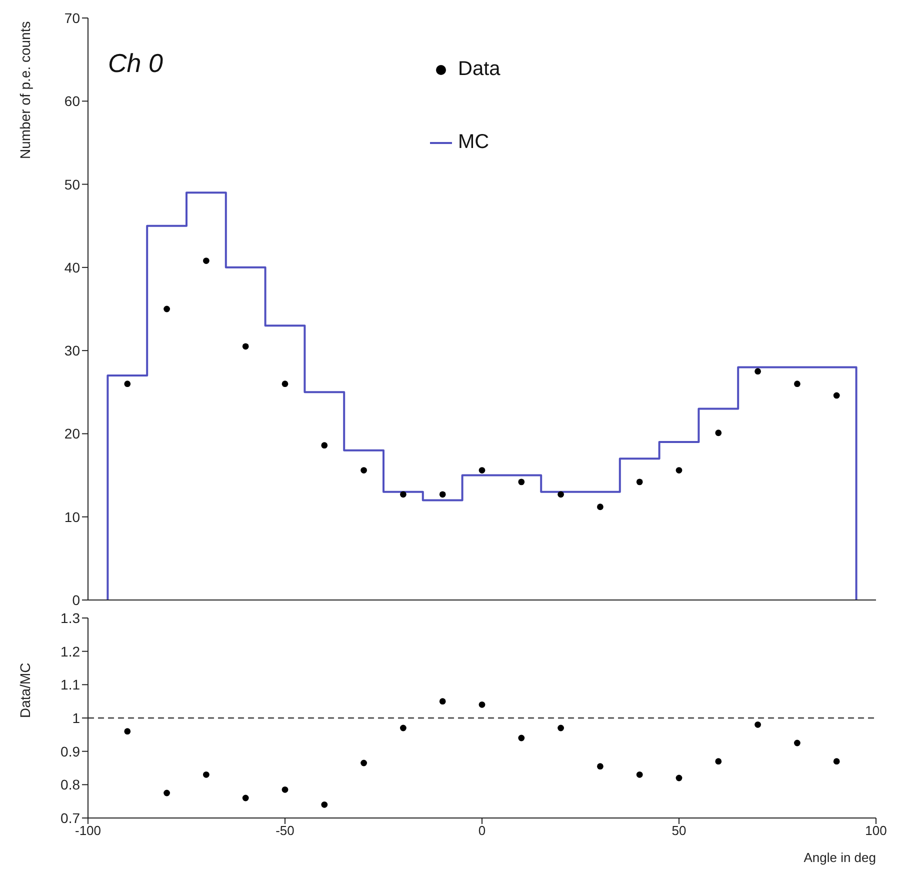 The height and width of the screenshot is (881, 897). I want to click on x-tick-label: -100, so click(88, 830).